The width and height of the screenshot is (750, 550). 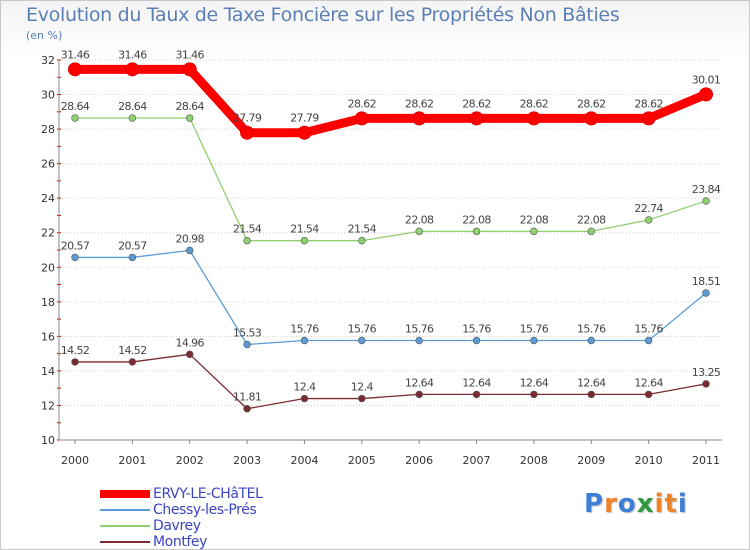 I want to click on legend-label: ERVY-LE-CHâTEL, so click(x=208, y=494).